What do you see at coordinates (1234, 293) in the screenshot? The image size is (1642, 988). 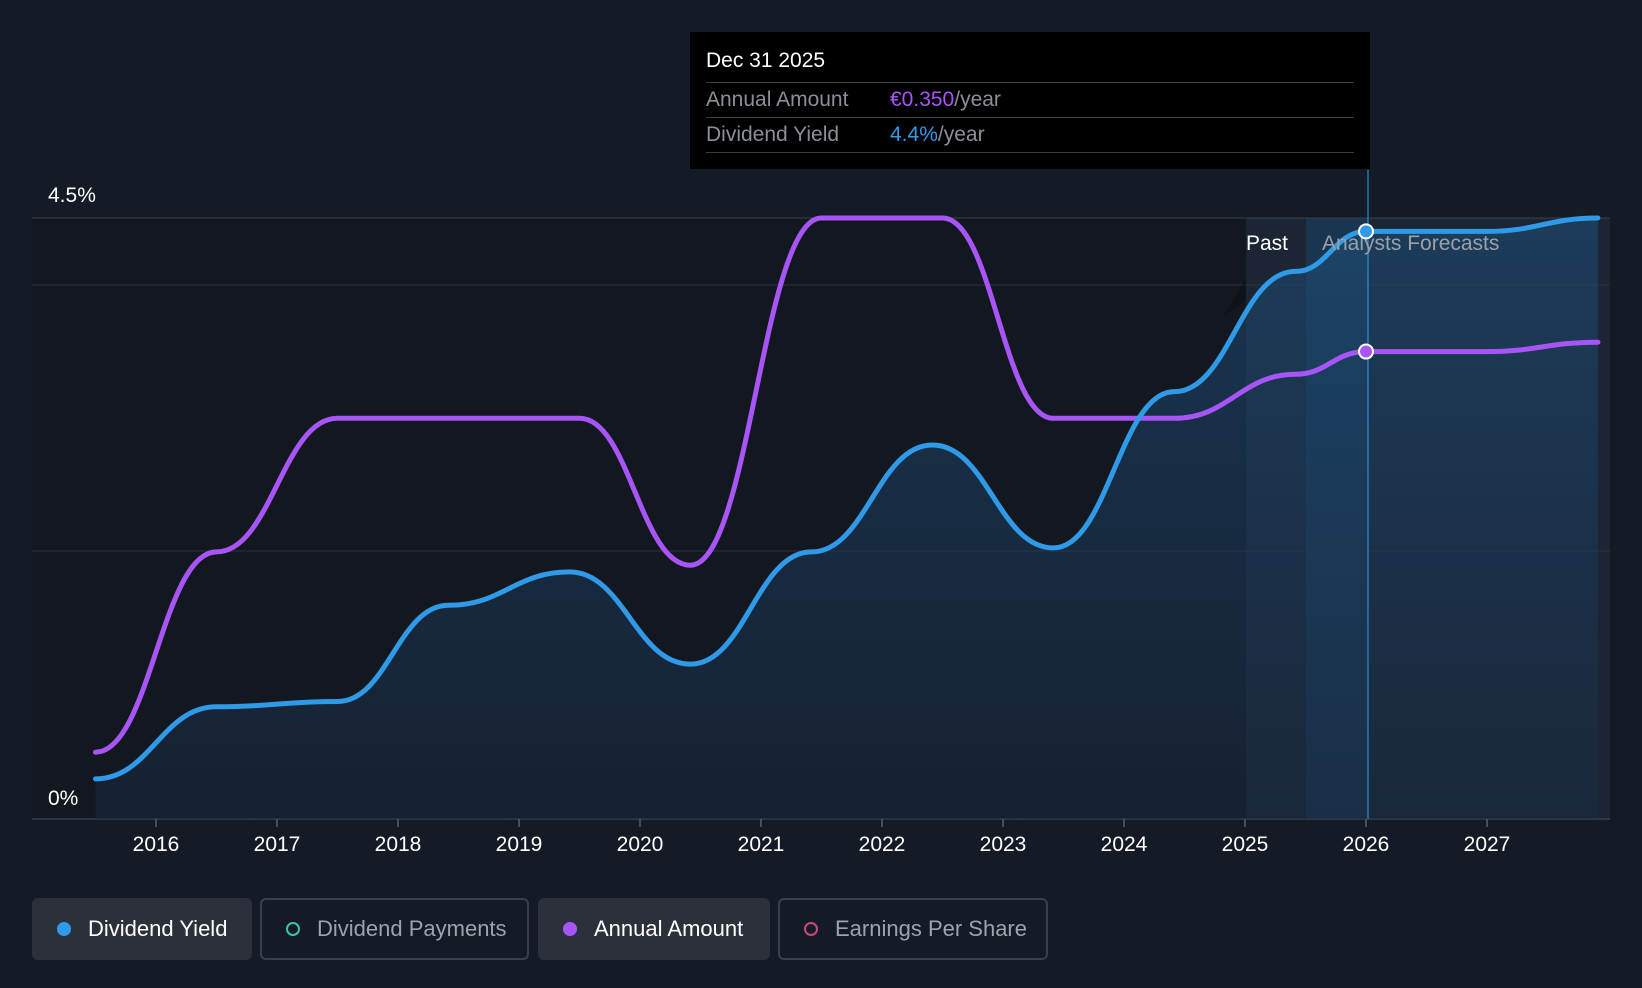 I see `past-fade` at bounding box center [1234, 293].